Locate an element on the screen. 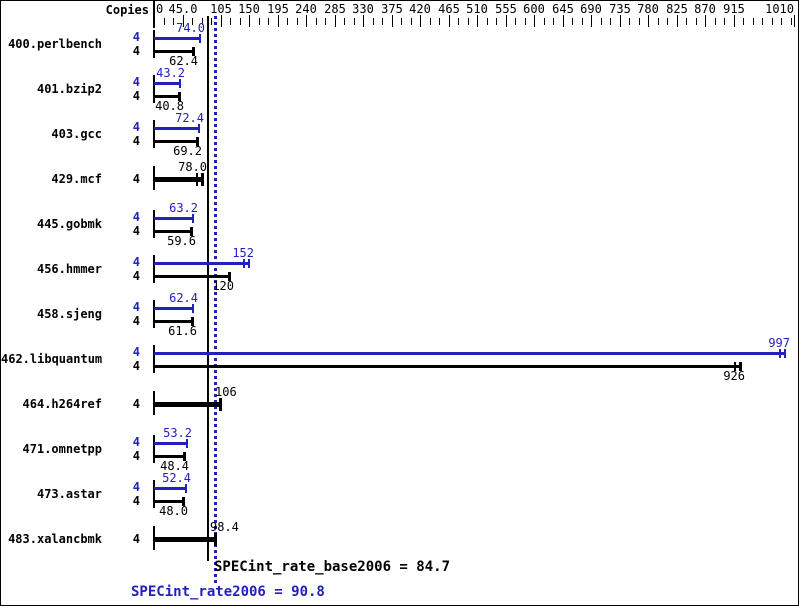 The height and width of the screenshot is (606, 799). benchmark-name-label: 401.bzip2 is located at coordinates (69, 89).